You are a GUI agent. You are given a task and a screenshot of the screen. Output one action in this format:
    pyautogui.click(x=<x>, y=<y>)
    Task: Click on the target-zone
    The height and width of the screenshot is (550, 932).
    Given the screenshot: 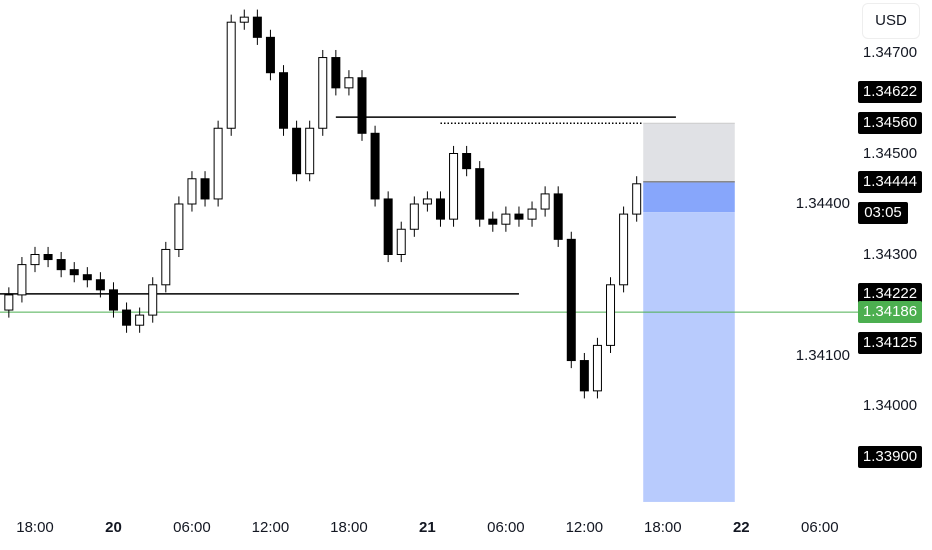 What is the action you would take?
    pyautogui.click(x=689, y=357)
    